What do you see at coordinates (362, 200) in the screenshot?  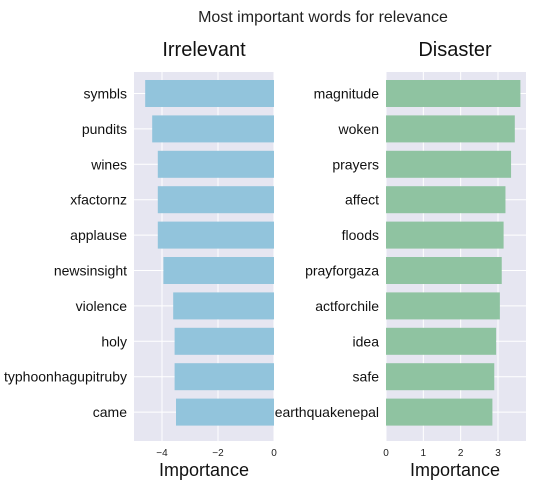 I see `category-label: affect` at bounding box center [362, 200].